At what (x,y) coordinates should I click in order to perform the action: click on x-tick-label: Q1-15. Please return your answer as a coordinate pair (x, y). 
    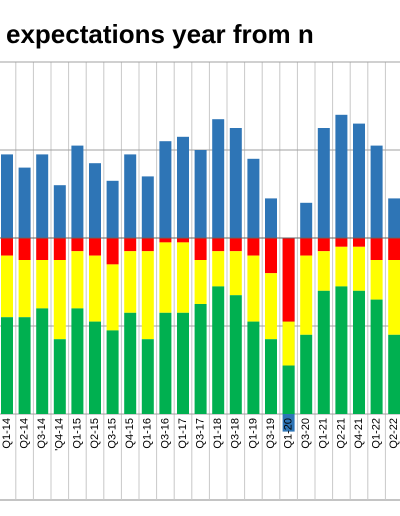
    Looking at the image, I should click on (77, 433).